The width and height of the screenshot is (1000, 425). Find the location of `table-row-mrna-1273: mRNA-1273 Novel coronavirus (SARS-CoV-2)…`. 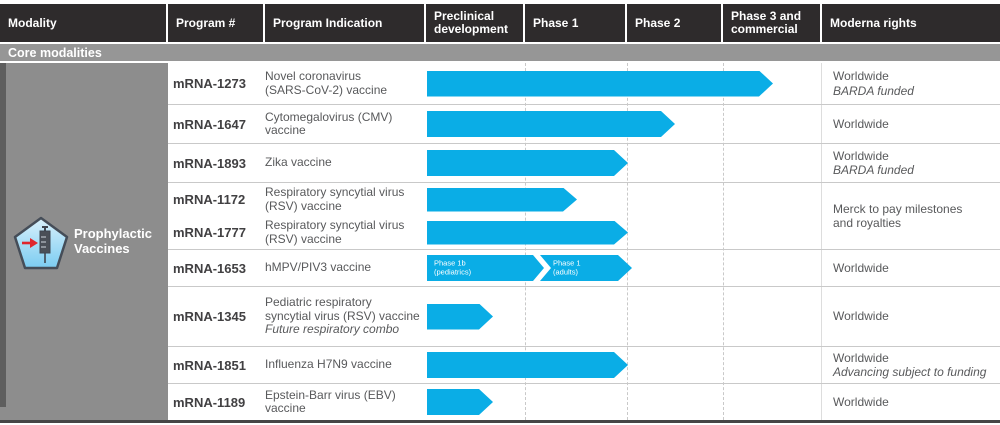

table-row-mrna-1273: mRNA-1273 Novel coronavirus (SARS-CoV-2)… is located at coordinates (584, 84).